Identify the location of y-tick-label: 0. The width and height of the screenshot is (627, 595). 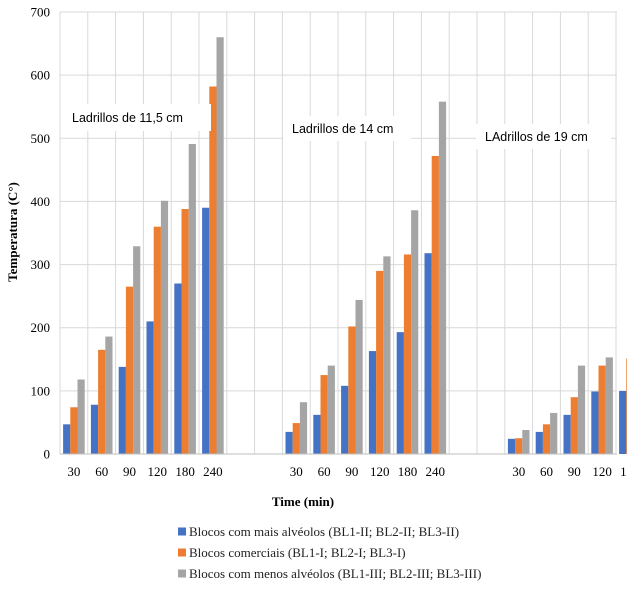
(47, 454).